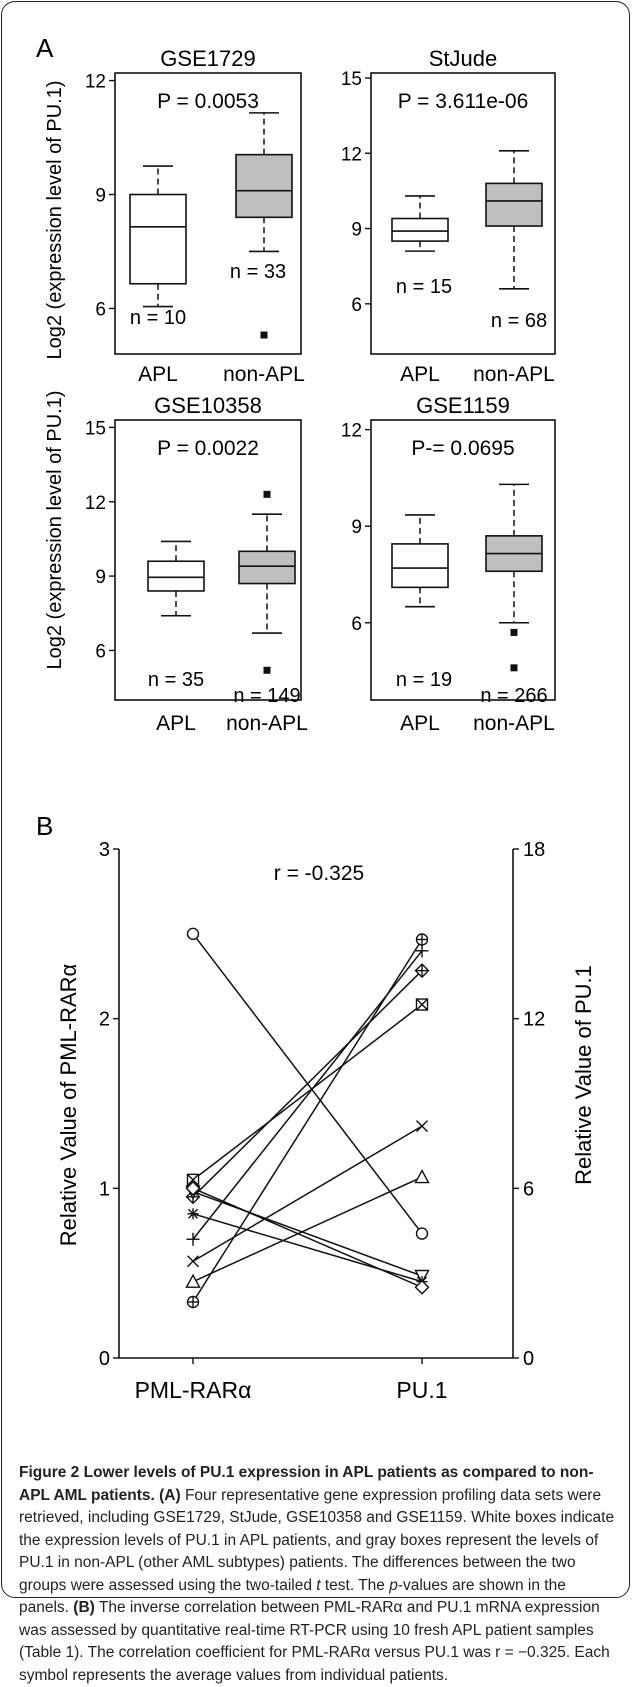 This screenshot has width=633, height=1687. I want to click on plot-title: GSE1729, so click(207, 58).